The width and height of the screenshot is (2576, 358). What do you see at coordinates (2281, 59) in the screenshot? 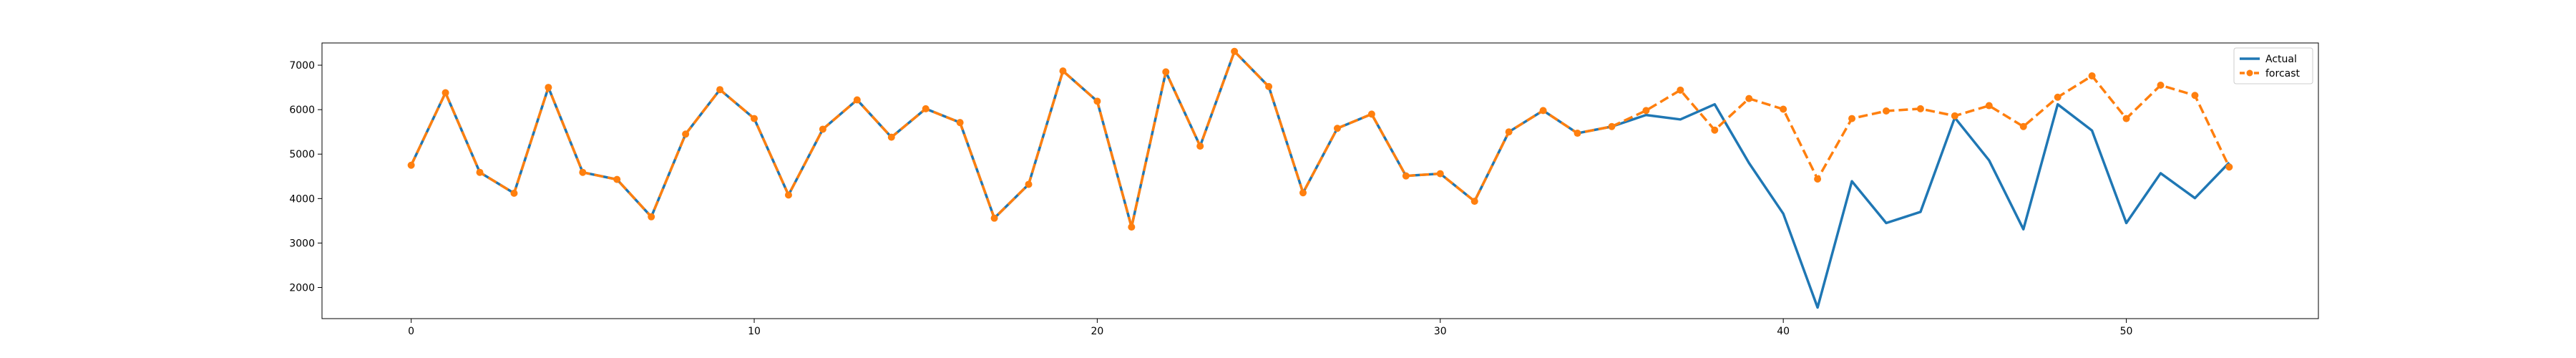
I see `legend-label-actual: Actual` at bounding box center [2281, 59].